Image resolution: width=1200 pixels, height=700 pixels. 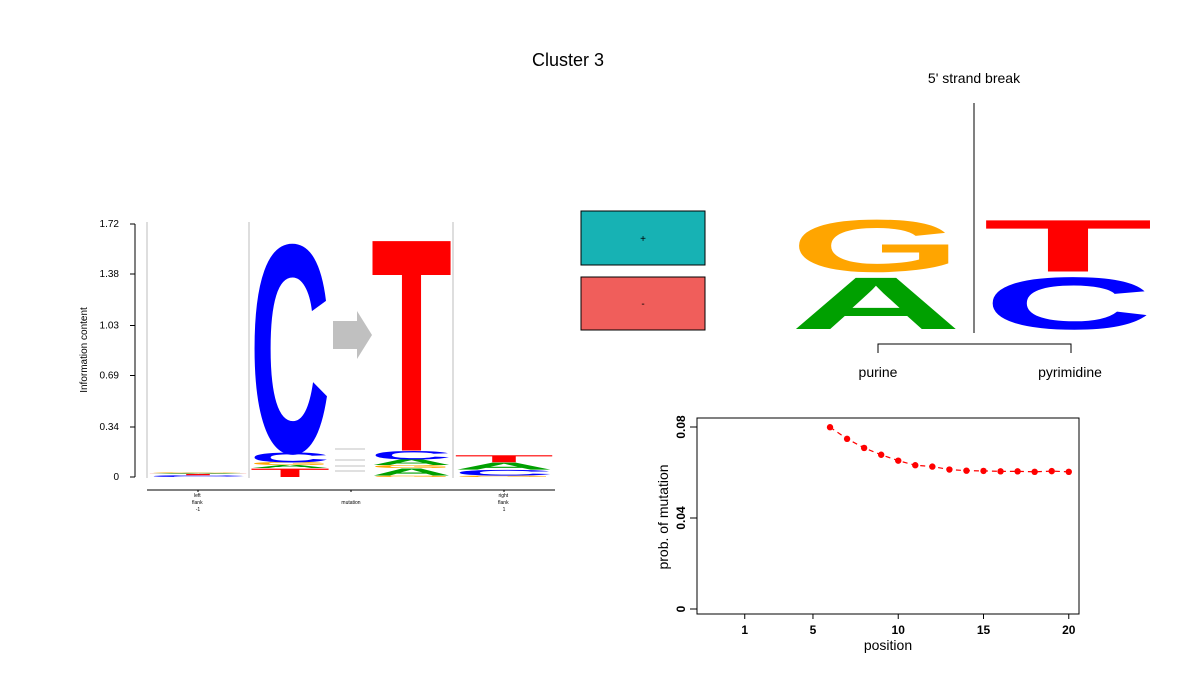 I want to click on logo-y-tick-label: 0.69, so click(x=110, y=376).